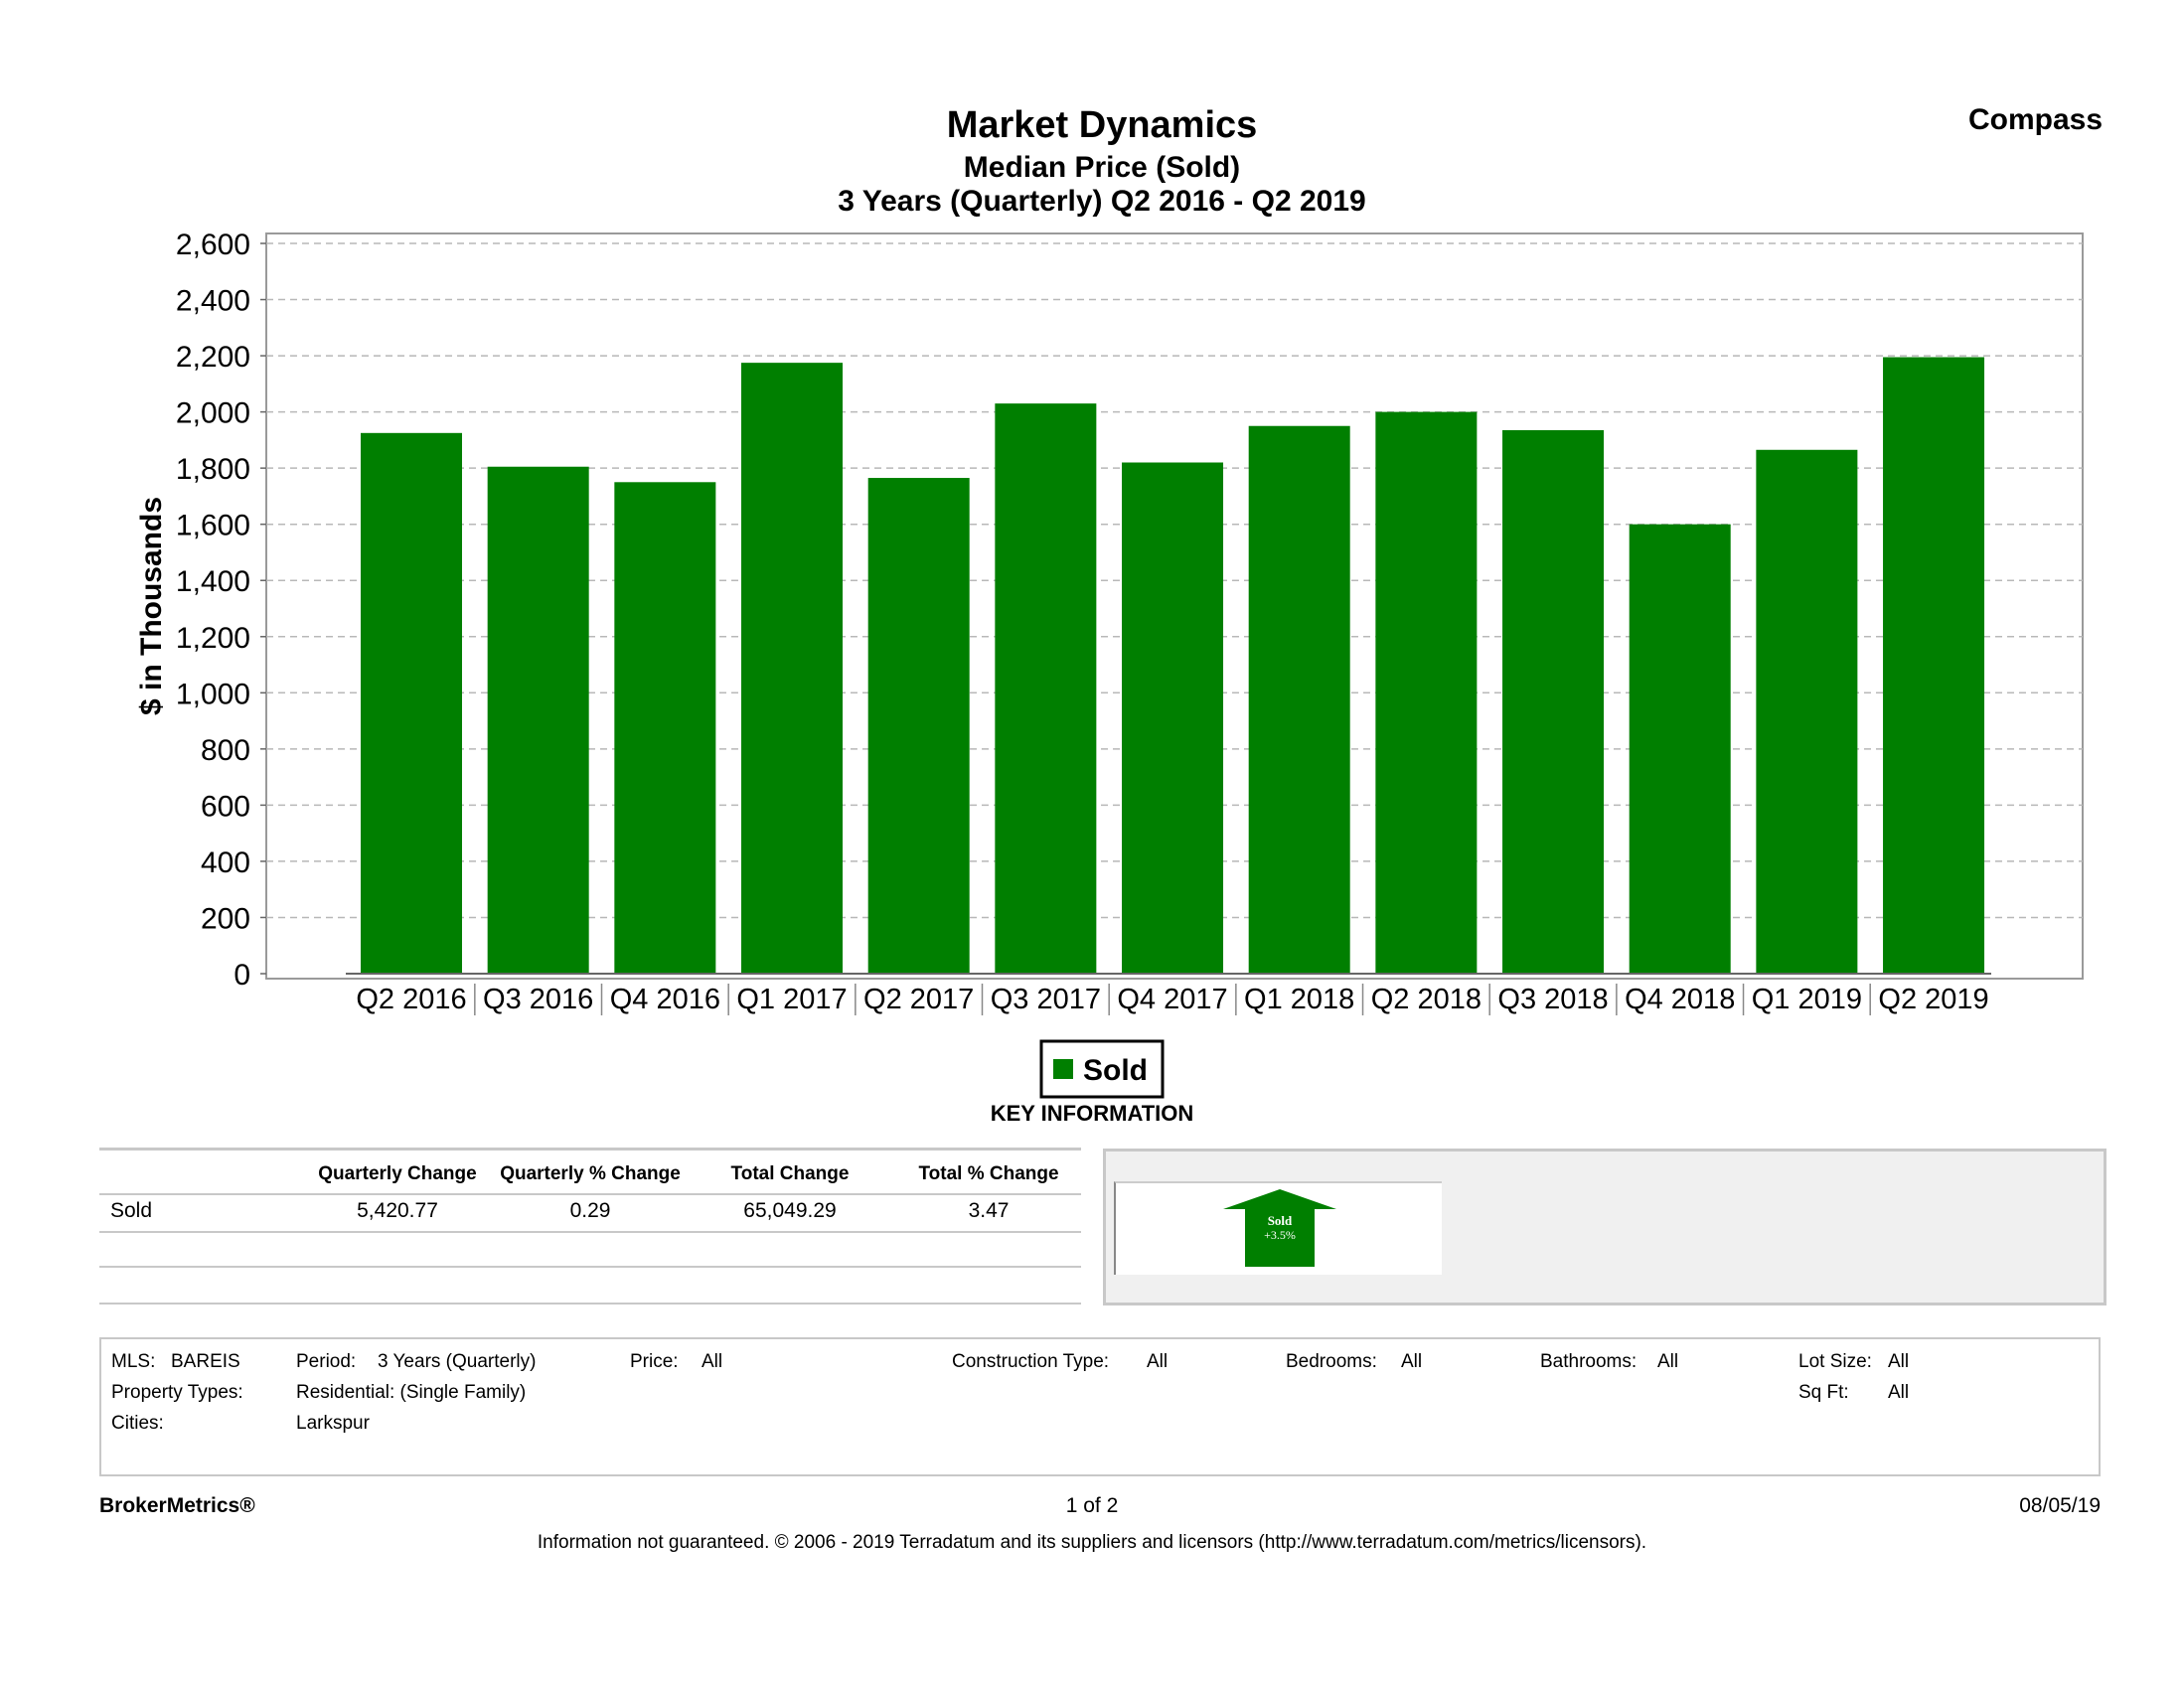 The width and height of the screenshot is (2184, 1689). What do you see at coordinates (225, 862) in the screenshot?
I see `y-tick-label: 400` at bounding box center [225, 862].